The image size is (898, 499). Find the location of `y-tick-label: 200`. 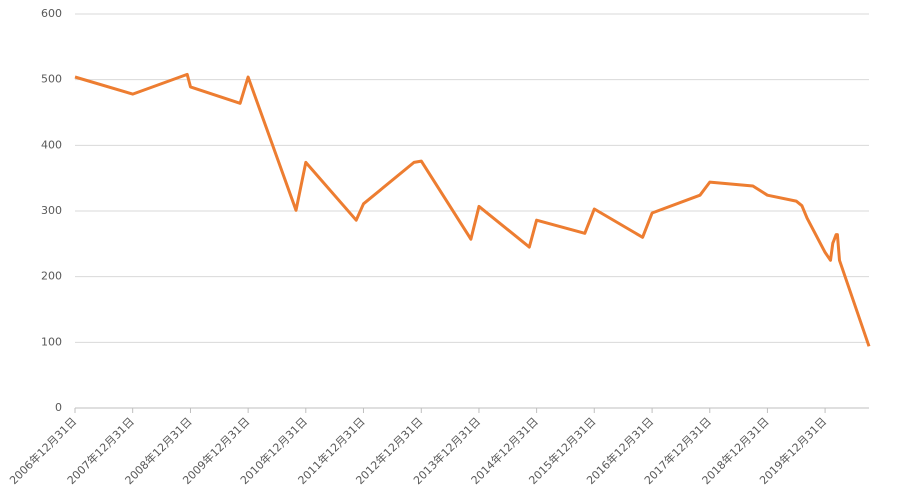

y-tick-label: 200 is located at coordinates (51, 276).